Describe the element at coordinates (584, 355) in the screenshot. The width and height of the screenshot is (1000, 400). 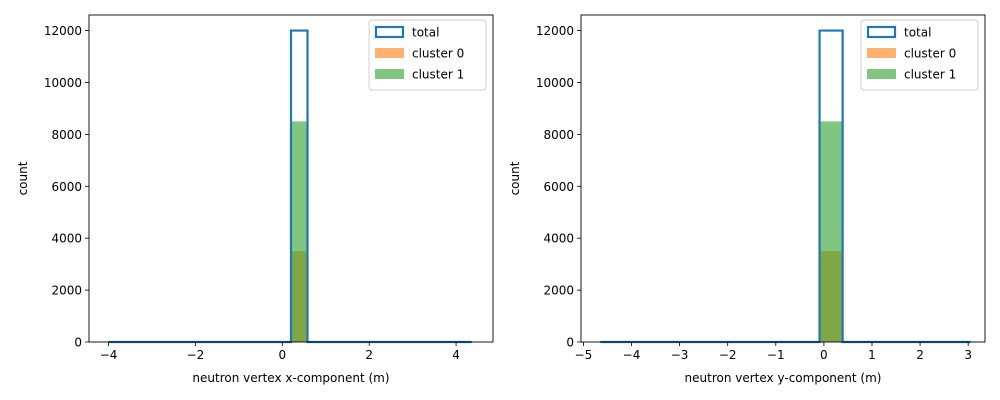
I see `x-tick-label: −5` at that location.